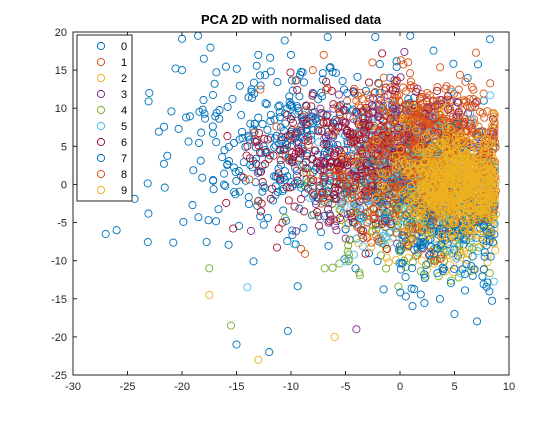 Image resolution: width=560 pixels, height=425 pixels. I want to click on legend-item: 8, so click(111, 175).